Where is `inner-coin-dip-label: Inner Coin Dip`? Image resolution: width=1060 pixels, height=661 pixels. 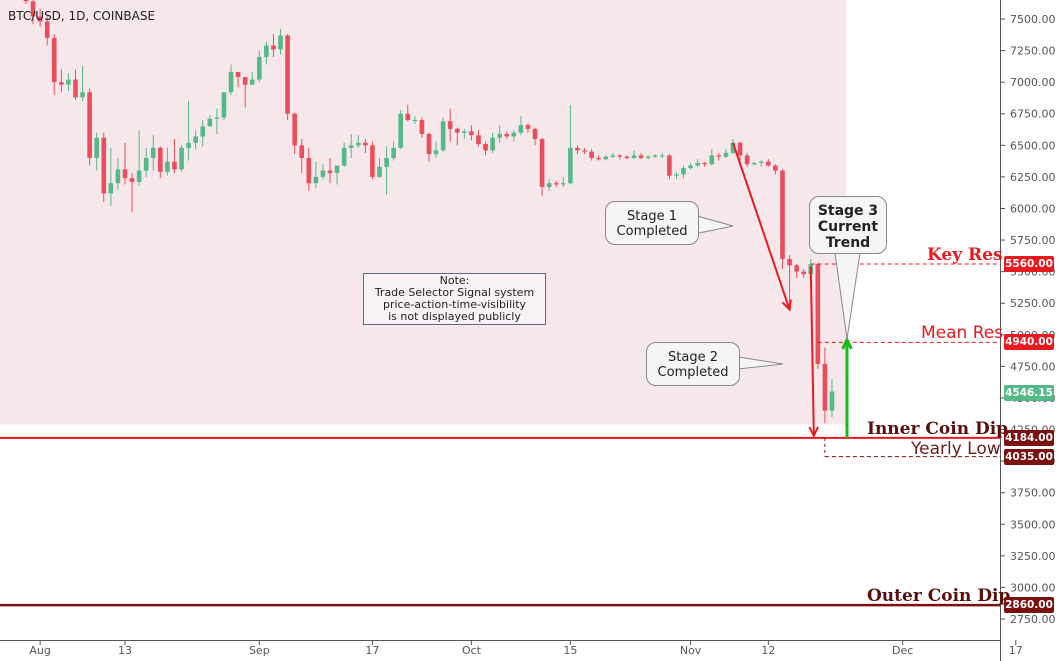
inner-coin-dip-label: Inner Coin Dip is located at coordinates (938, 429).